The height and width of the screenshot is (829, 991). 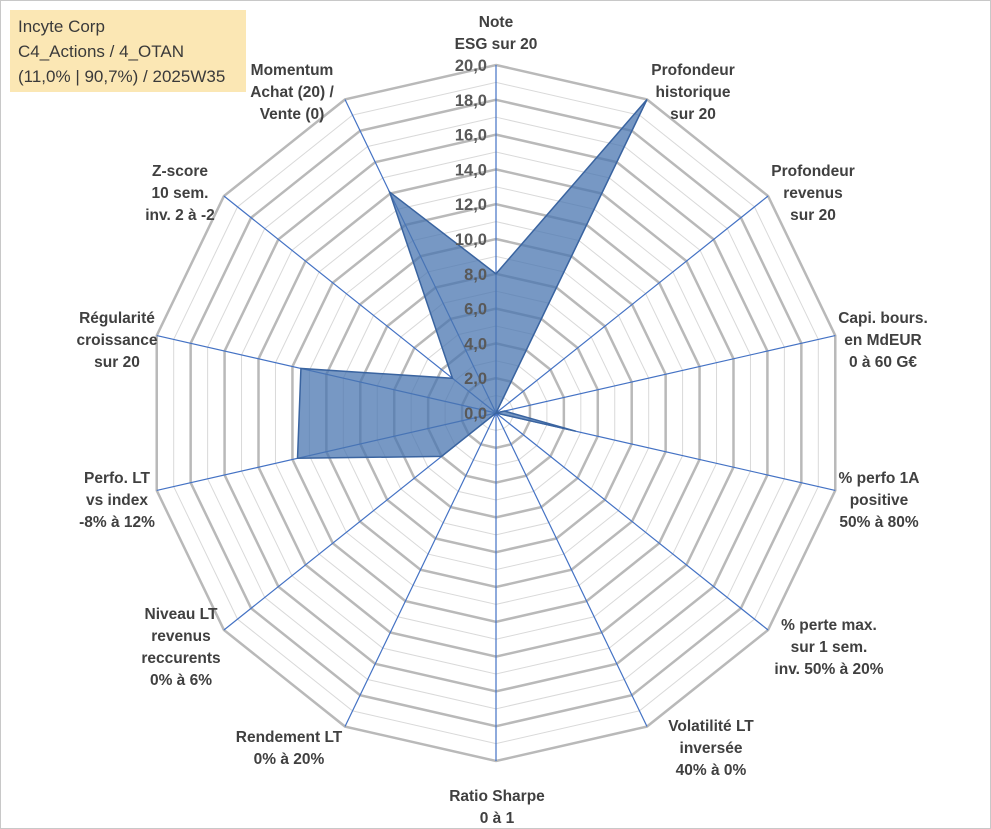 What do you see at coordinates (471, 170) in the screenshot?
I see `tick-label: 14,0` at bounding box center [471, 170].